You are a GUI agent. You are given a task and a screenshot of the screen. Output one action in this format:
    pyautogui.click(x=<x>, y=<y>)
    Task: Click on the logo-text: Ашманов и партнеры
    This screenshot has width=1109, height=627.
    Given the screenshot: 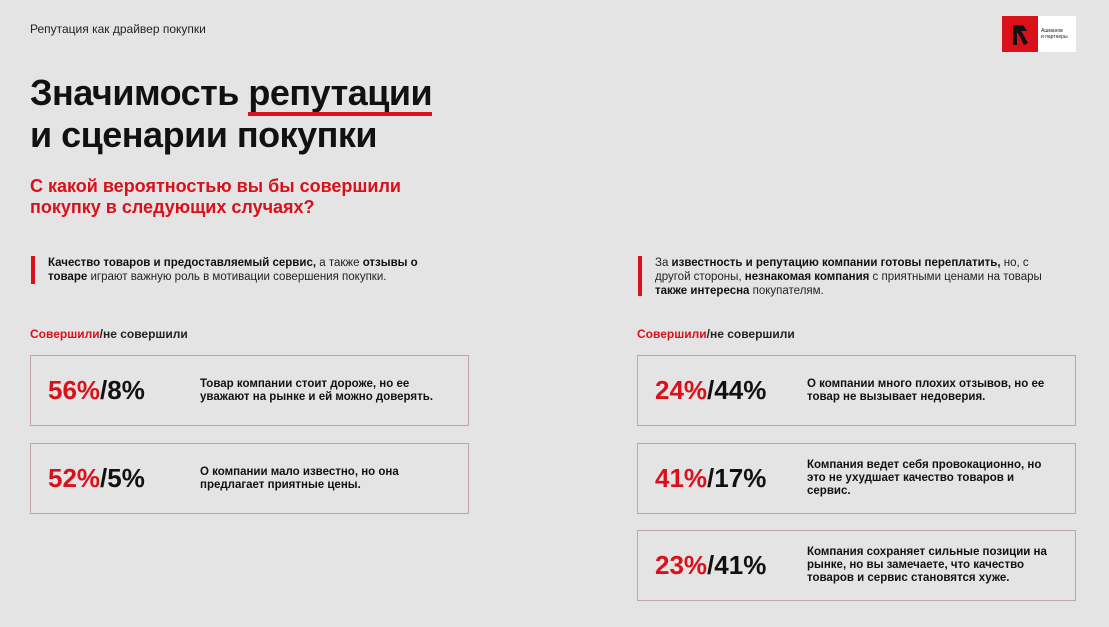 What is the action you would take?
    pyautogui.click(x=1054, y=34)
    